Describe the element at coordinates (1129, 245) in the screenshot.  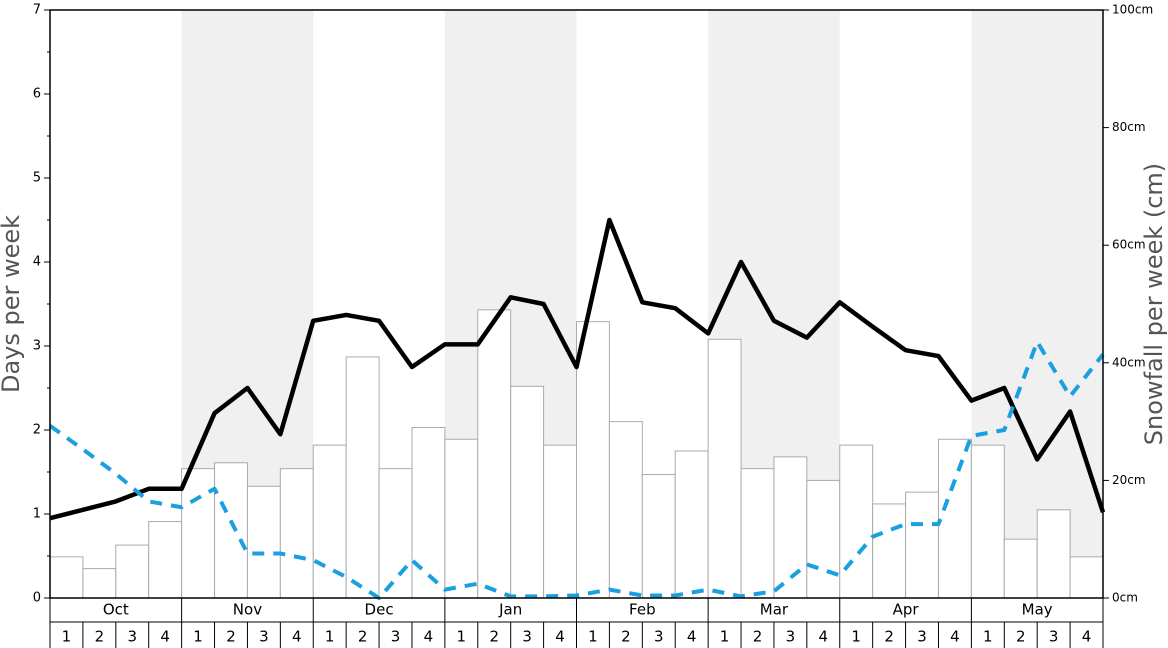
I see `y2-tick-label: 60cm` at that location.